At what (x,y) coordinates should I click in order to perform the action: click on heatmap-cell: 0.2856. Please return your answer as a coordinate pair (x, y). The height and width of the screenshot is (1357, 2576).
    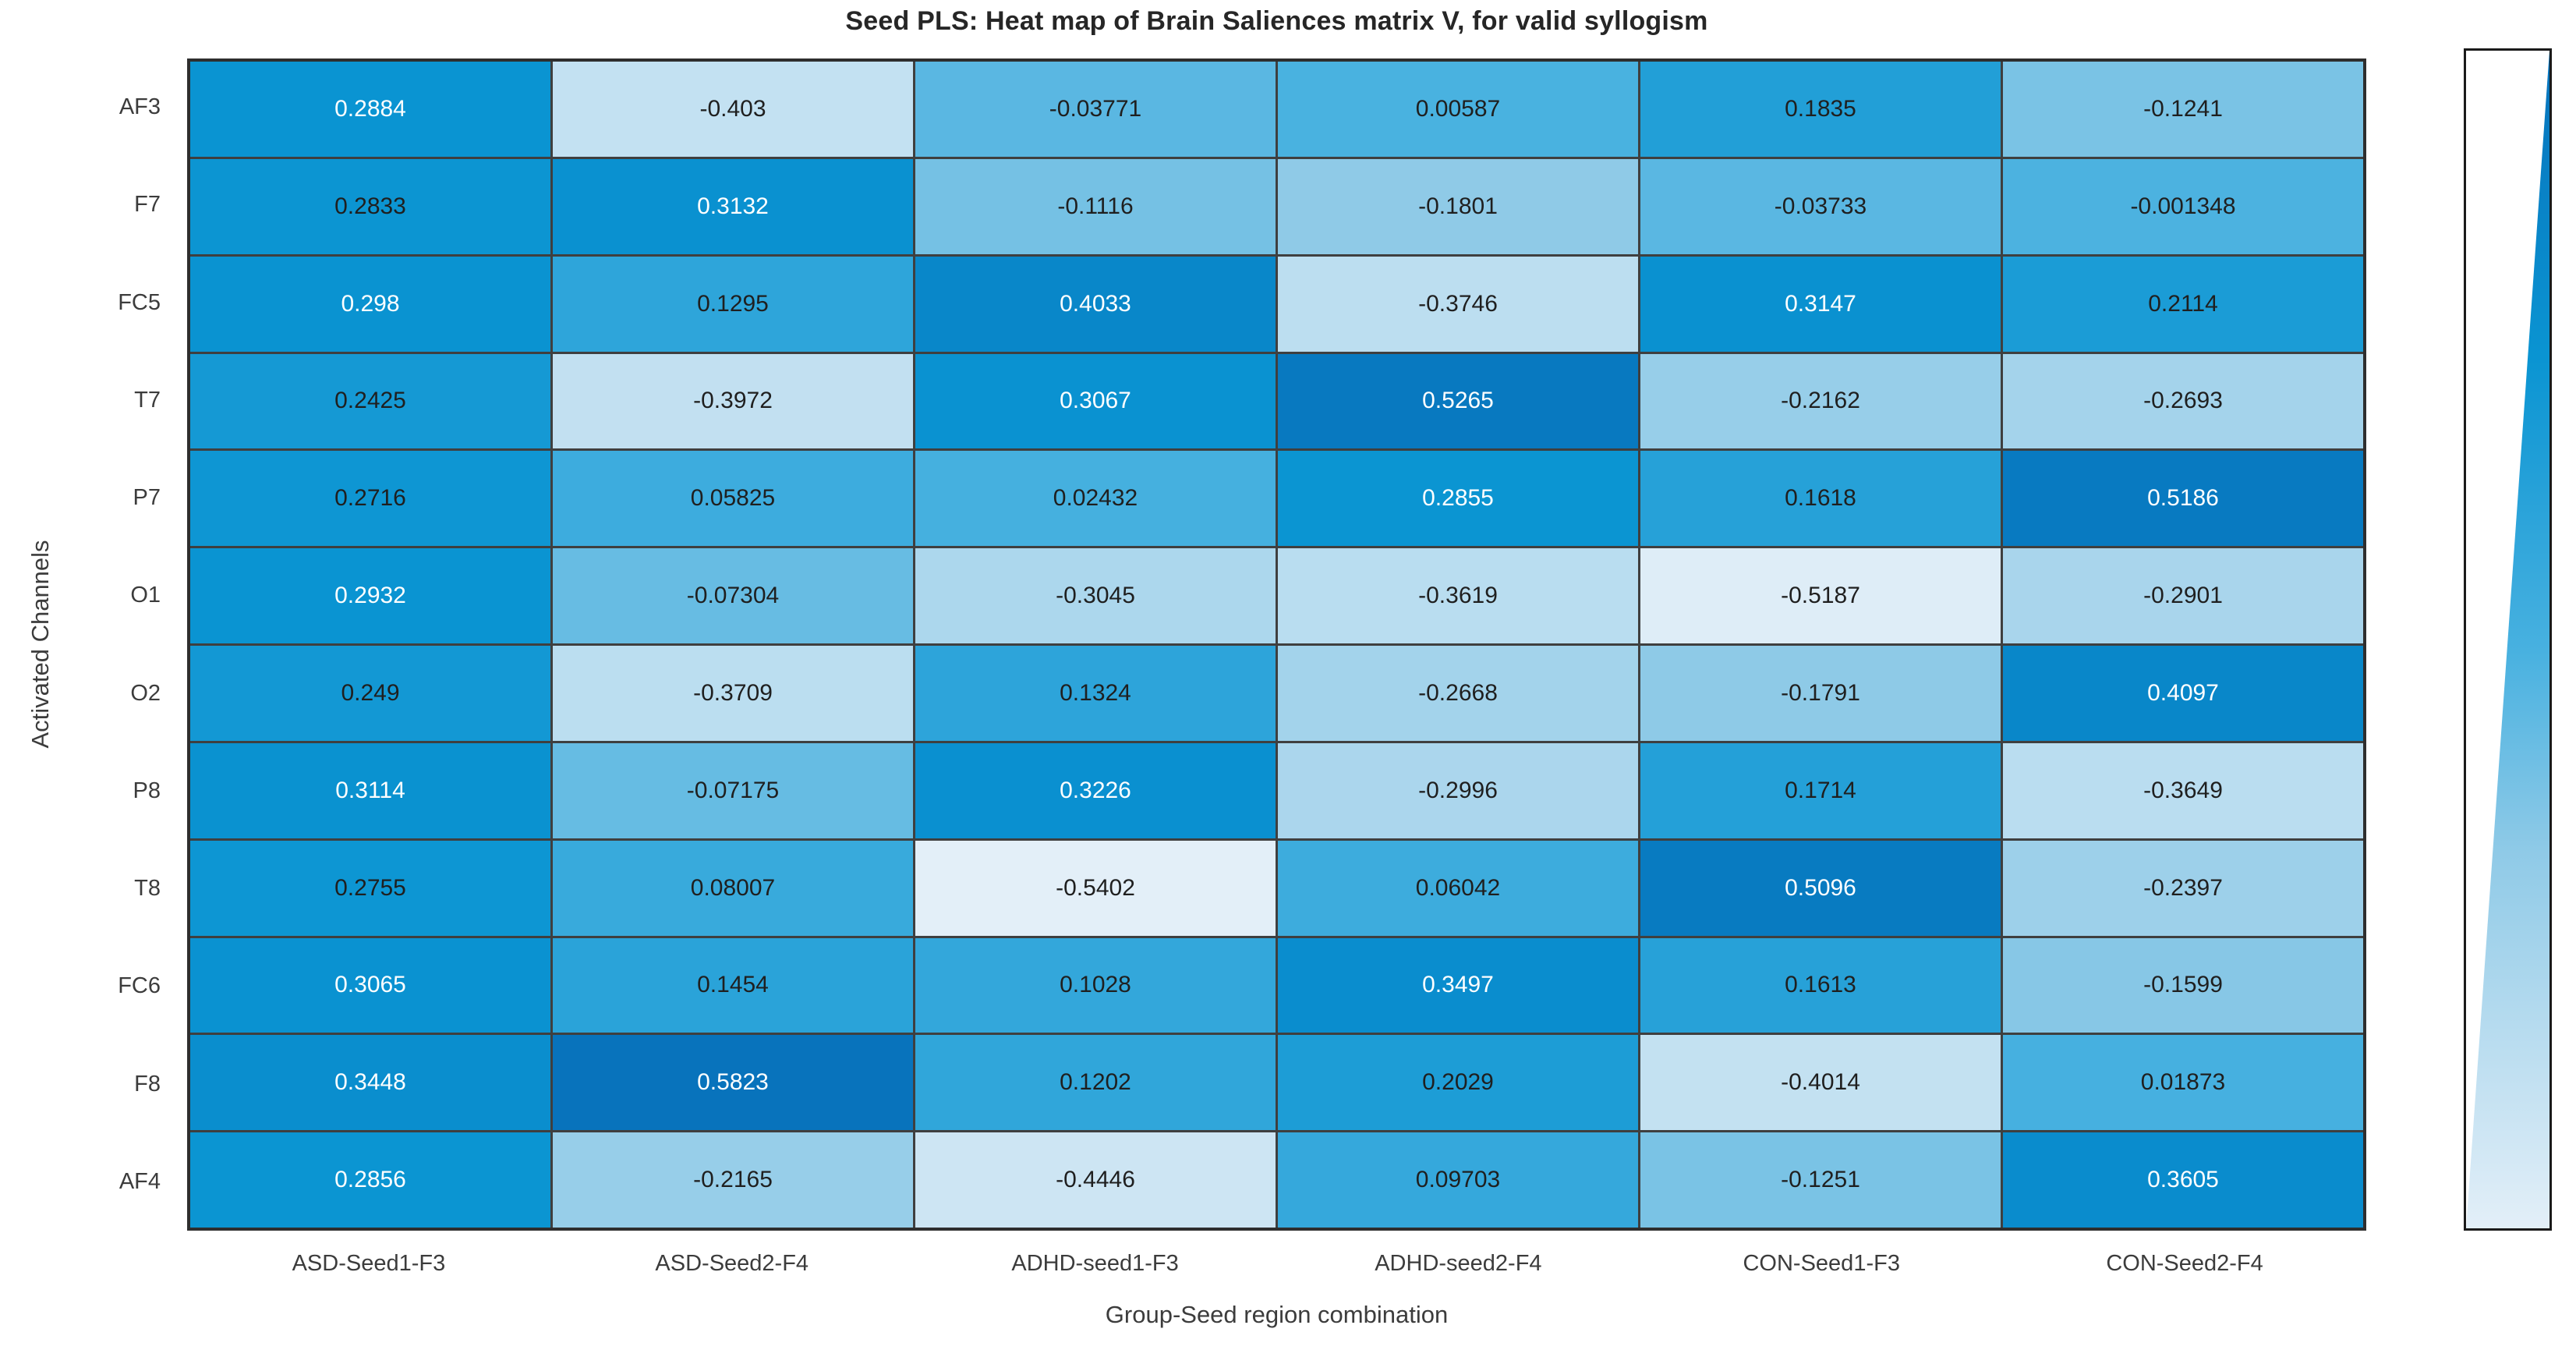
    Looking at the image, I should click on (370, 1180).